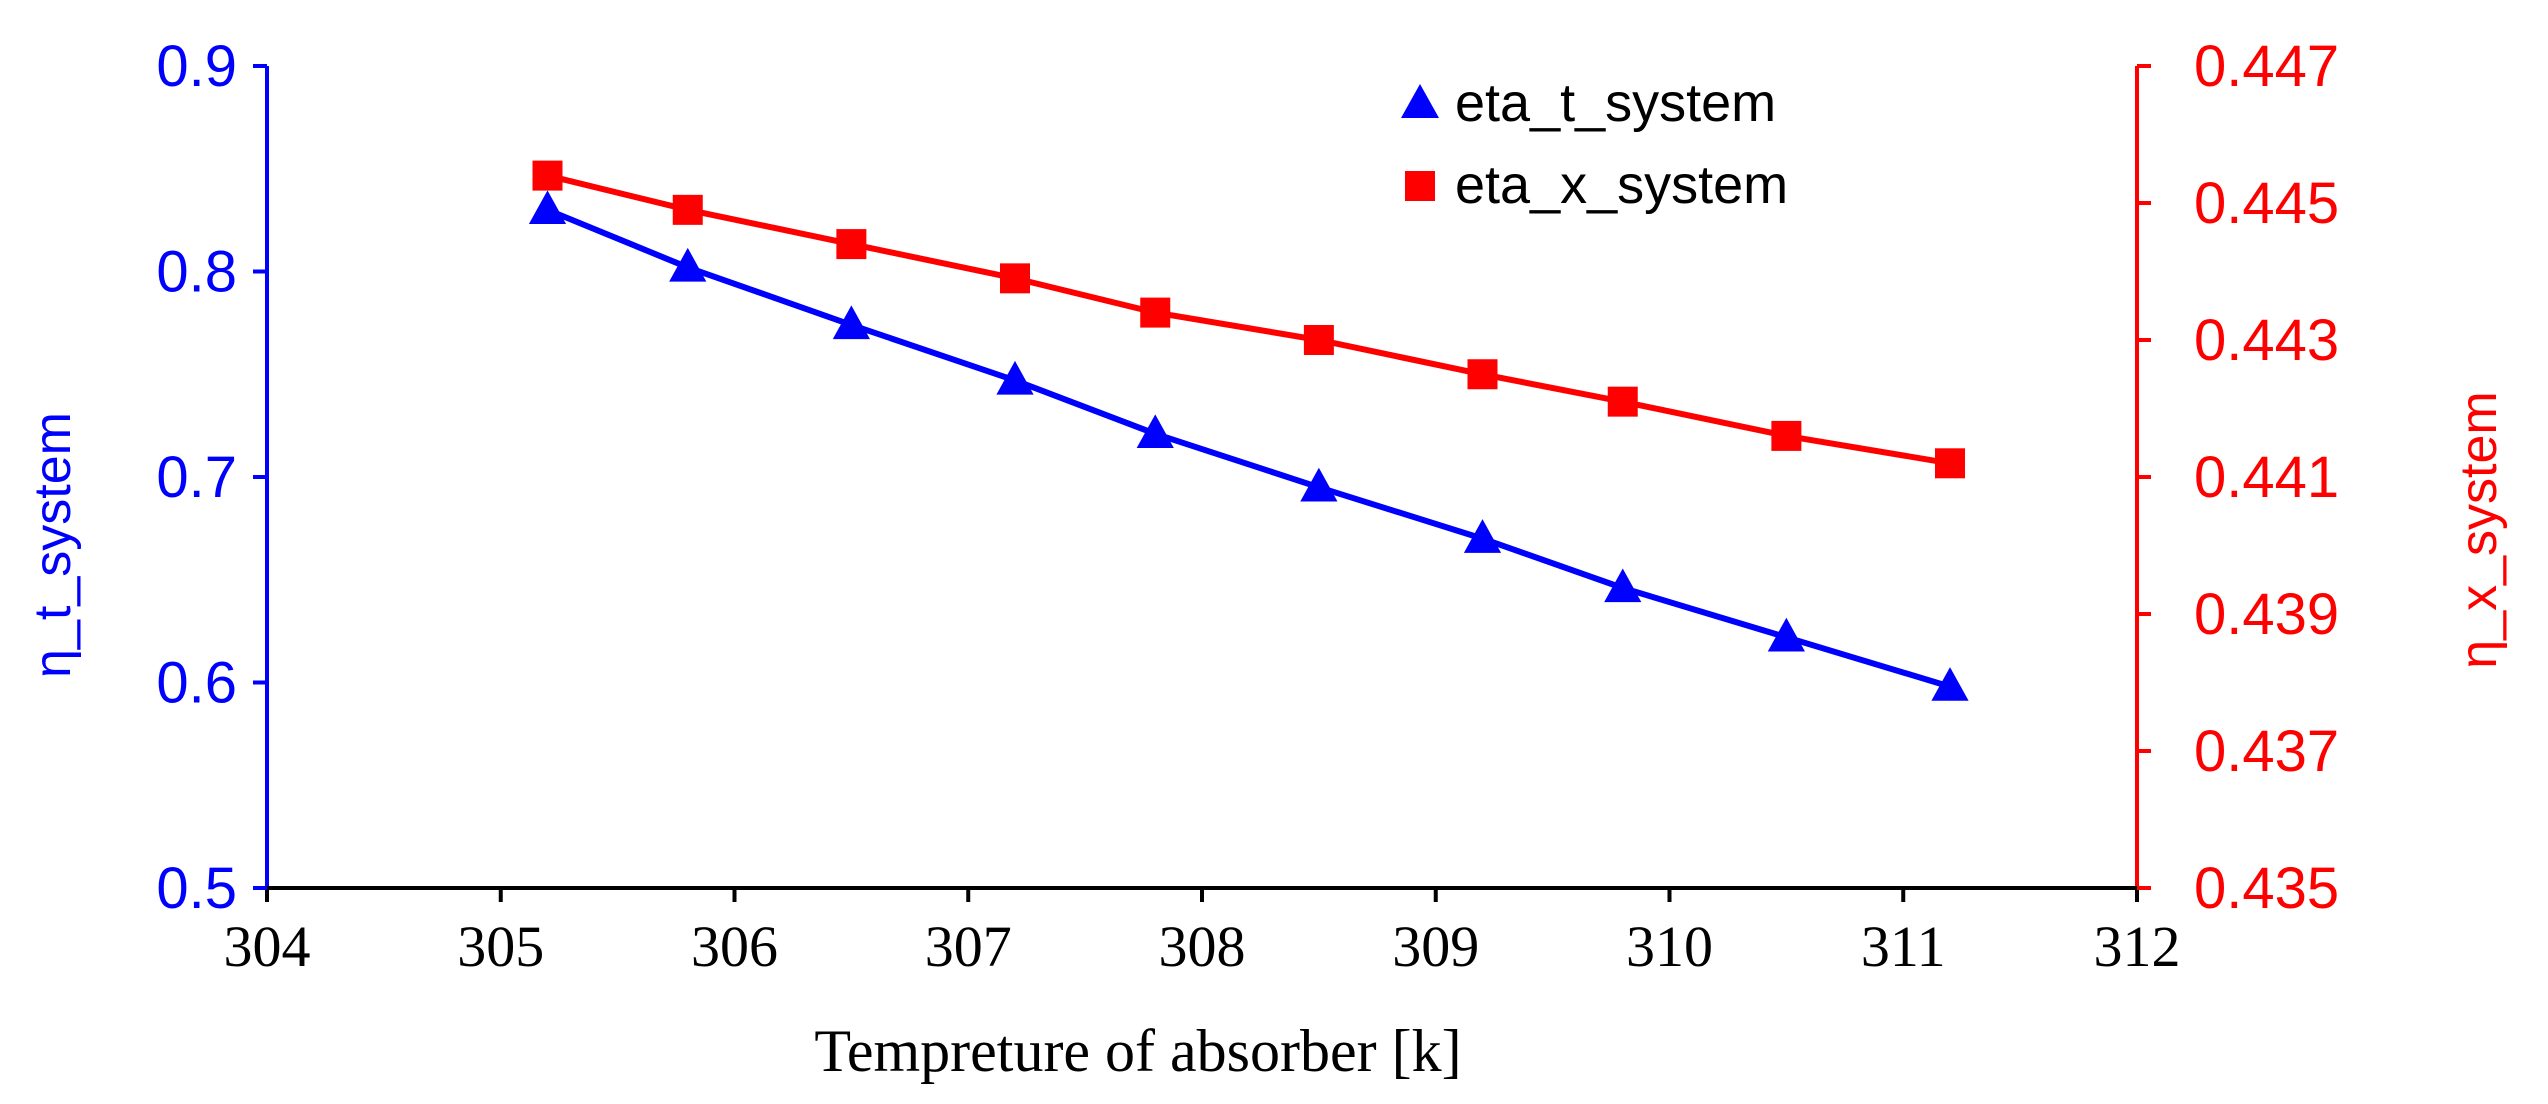 The image size is (2548, 1104). I want to click on left-y-tick-label: 0.8, so click(196, 272).